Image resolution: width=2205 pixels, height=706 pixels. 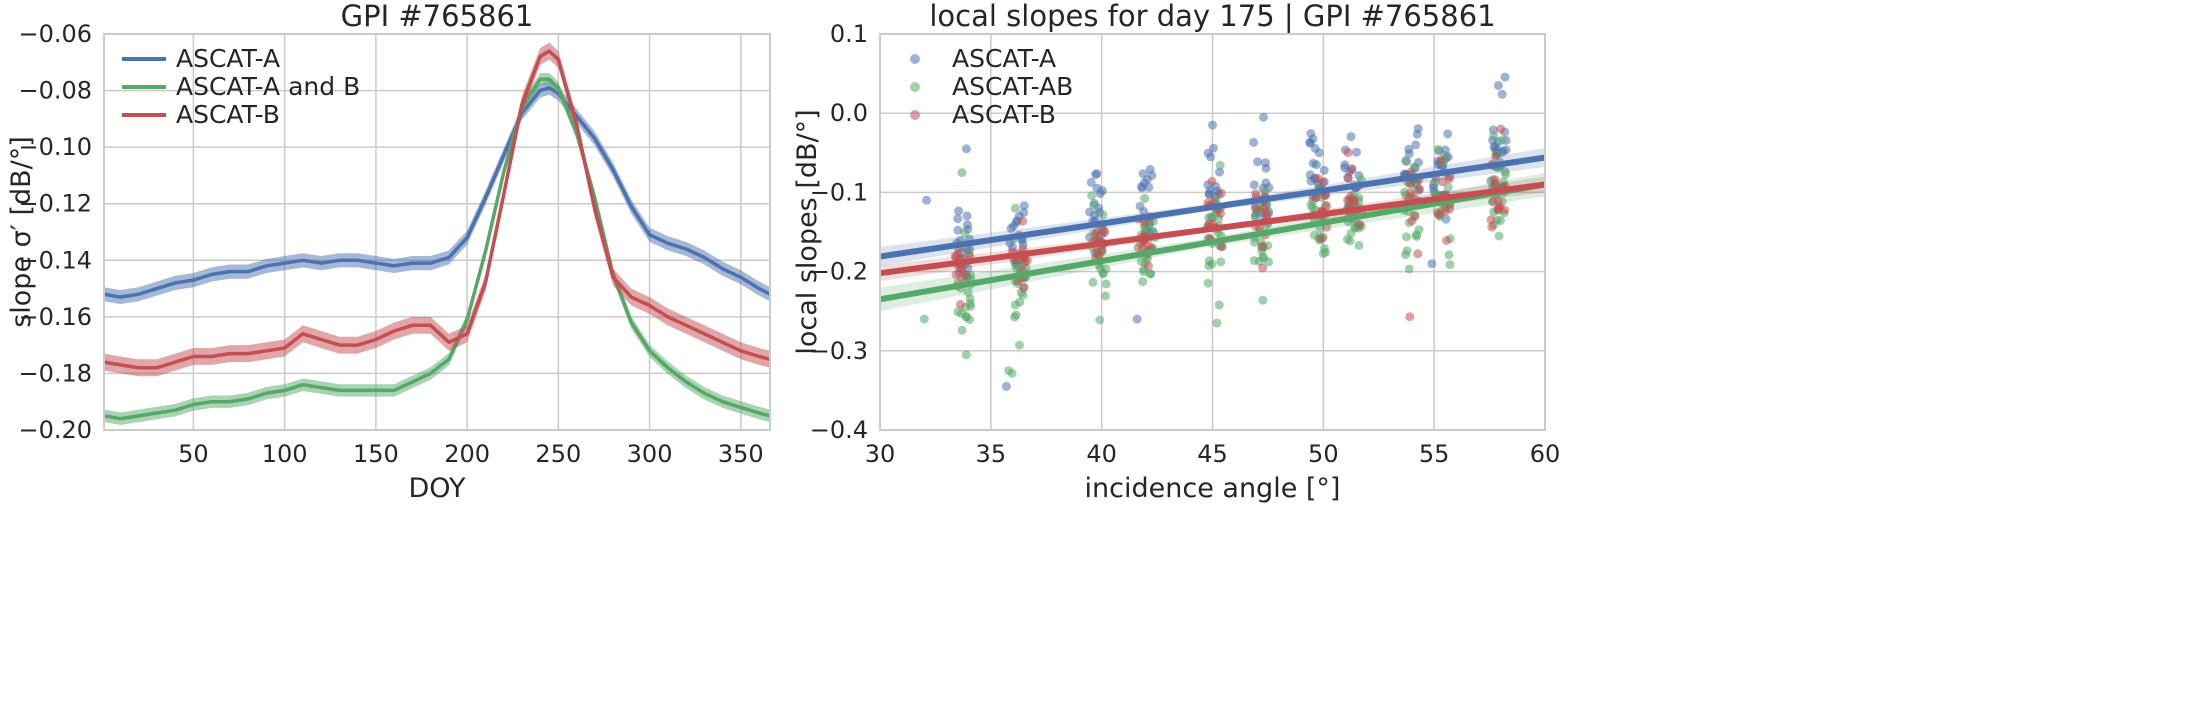 I want to click on chart-title: local slopes for day 175 | GPI #765861, so click(x=1212, y=16).